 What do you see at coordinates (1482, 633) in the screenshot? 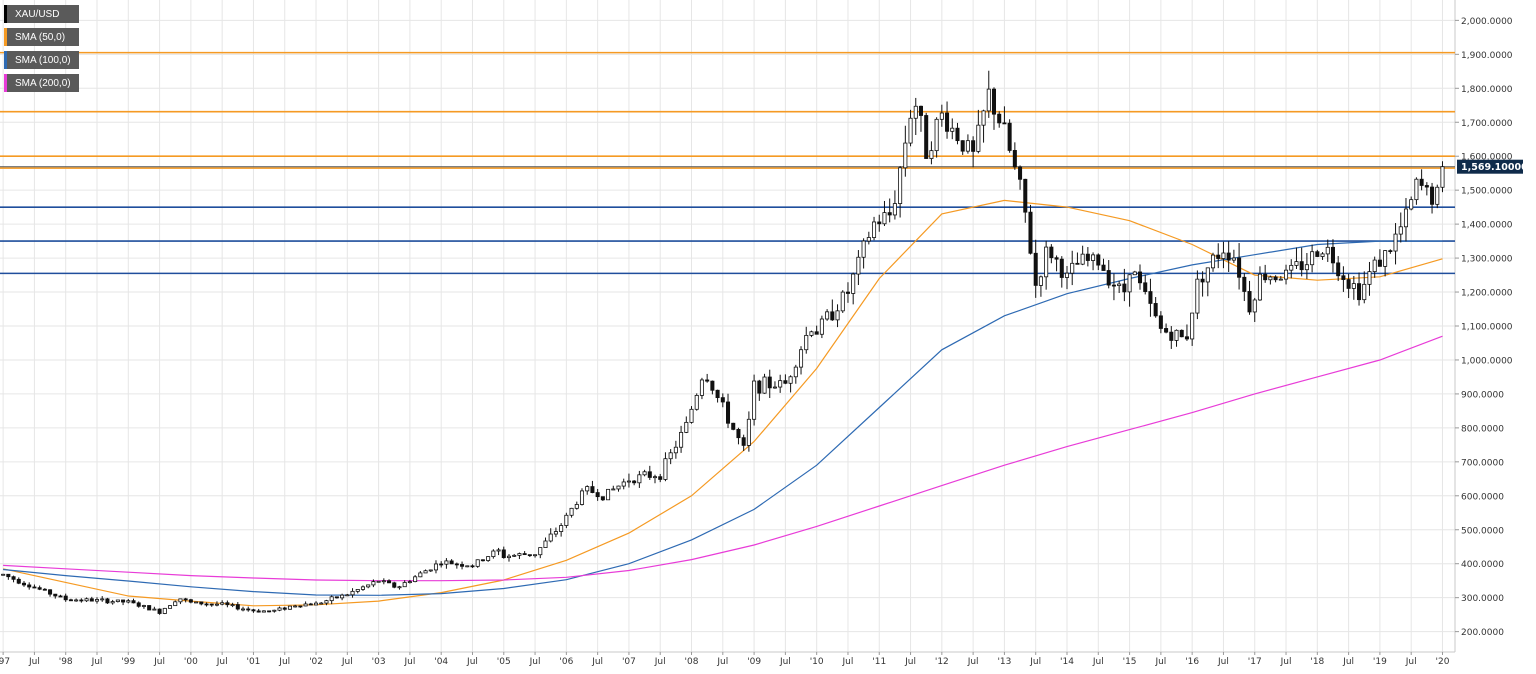
I see `y-tick-label: 200.0000` at bounding box center [1482, 633].